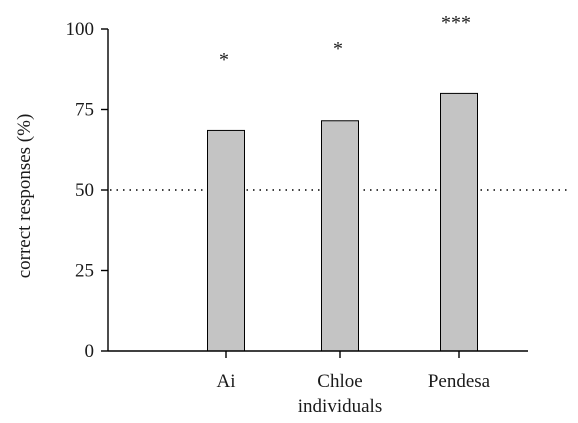 This screenshot has height=423, width=578. Describe the element at coordinates (80, 29) in the screenshot. I see `y-tick-label: 100` at that location.